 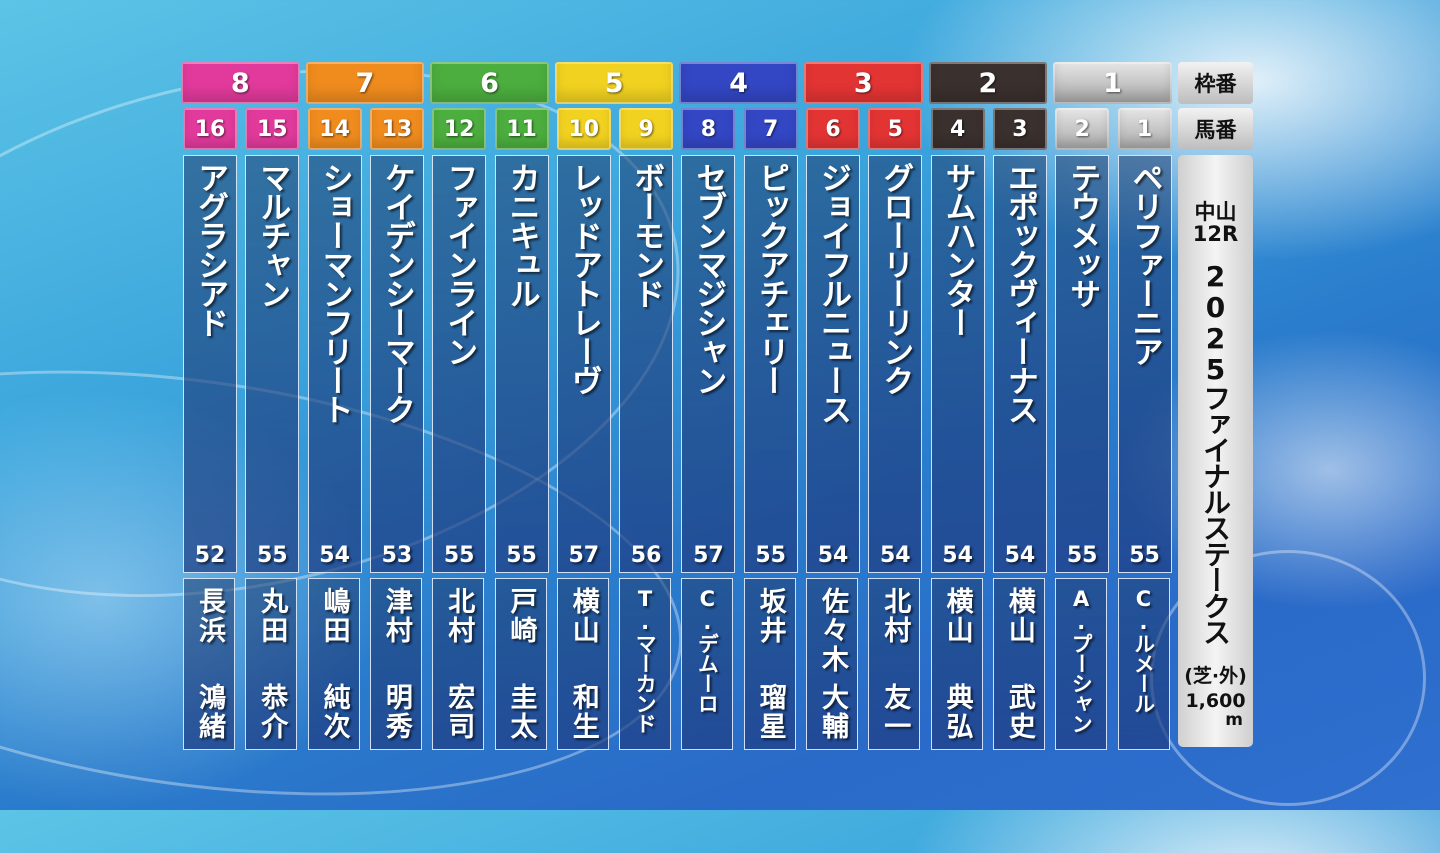 What do you see at coordinates (583, 278) in the screenshot?
I see `horse-name: レッドアトレーヴ` at bounding box center [583, 278].